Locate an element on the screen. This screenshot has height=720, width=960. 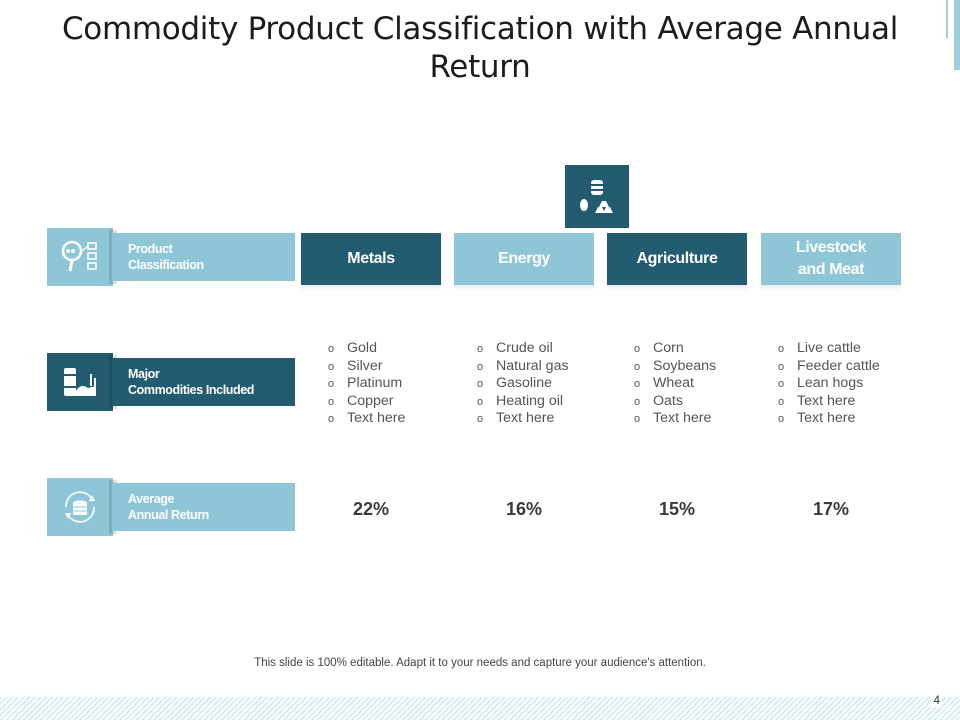
return-value-livestock: 17% is located at coordinates (831, 509).